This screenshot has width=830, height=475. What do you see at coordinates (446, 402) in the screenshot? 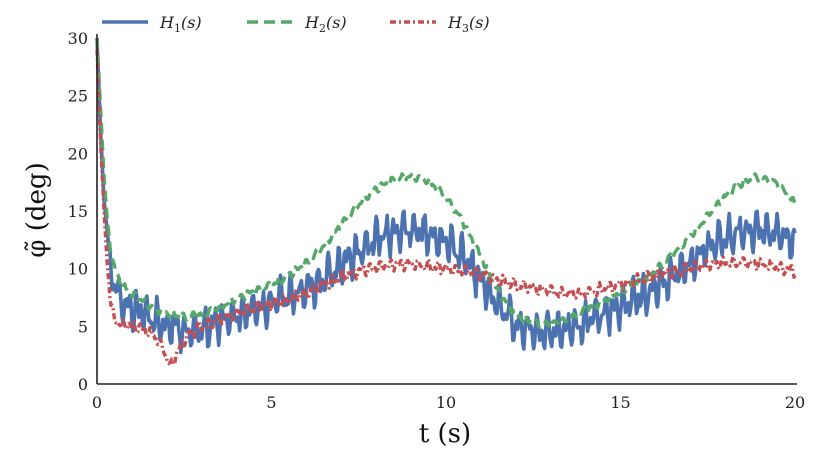
I see `x-tick-label: 10` at bounding box center [446, 402].